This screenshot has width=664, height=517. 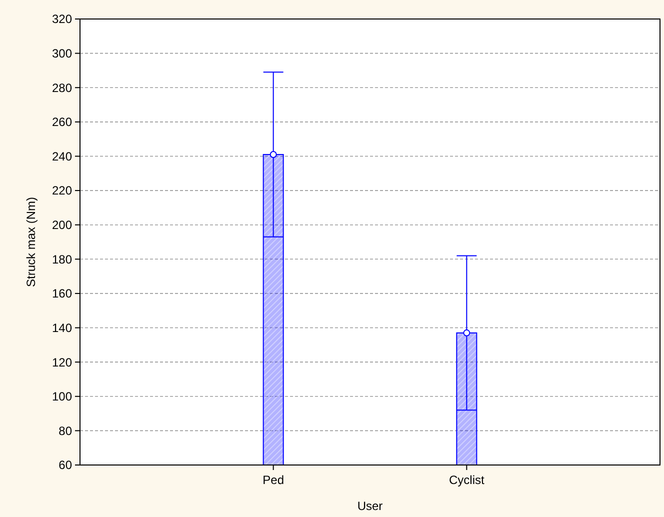 What do you see at coordinates (65, 431) in the screenshot?
I see `y-tick-label: 80` at bounding box center [65, 431].